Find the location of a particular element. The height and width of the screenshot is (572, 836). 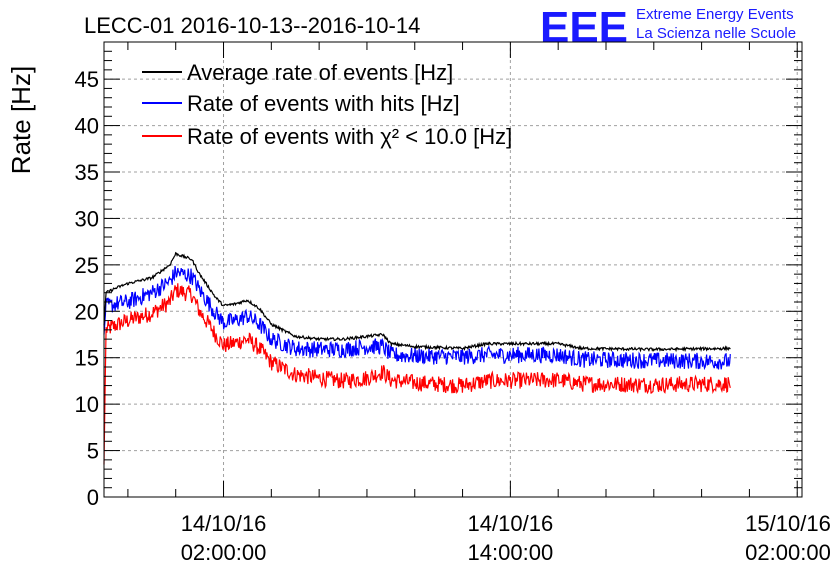

y-tick-label: 20 is located at coordinates (87, 311).